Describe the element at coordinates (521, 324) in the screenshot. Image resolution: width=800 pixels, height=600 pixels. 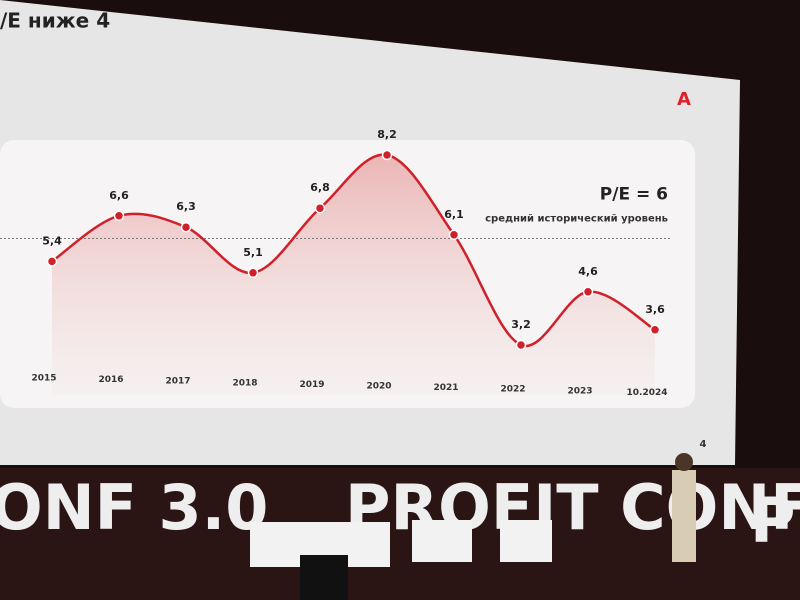
I see `value-label: 3,2` at that location.